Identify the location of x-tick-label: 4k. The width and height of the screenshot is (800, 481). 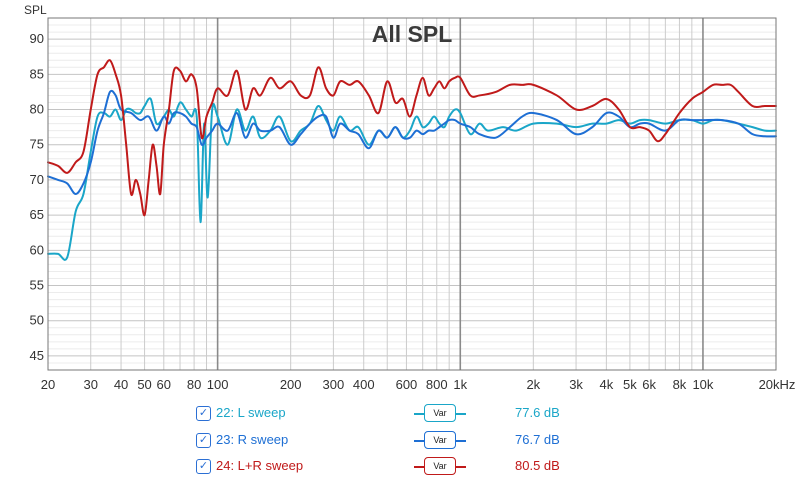
(607, 384).